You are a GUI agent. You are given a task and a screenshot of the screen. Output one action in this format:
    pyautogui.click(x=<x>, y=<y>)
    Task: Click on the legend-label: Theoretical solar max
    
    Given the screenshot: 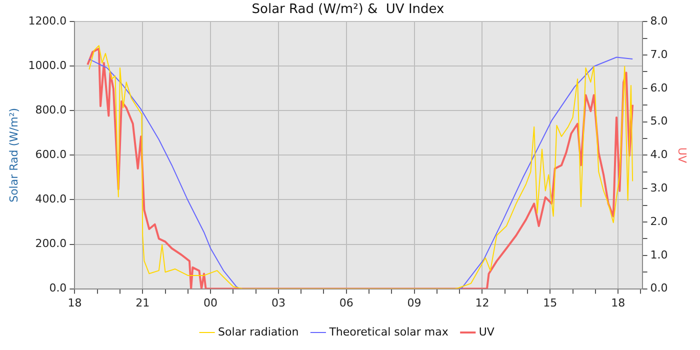 What is the action you would take?
    pyautogui.click(x=388, y=331)
    